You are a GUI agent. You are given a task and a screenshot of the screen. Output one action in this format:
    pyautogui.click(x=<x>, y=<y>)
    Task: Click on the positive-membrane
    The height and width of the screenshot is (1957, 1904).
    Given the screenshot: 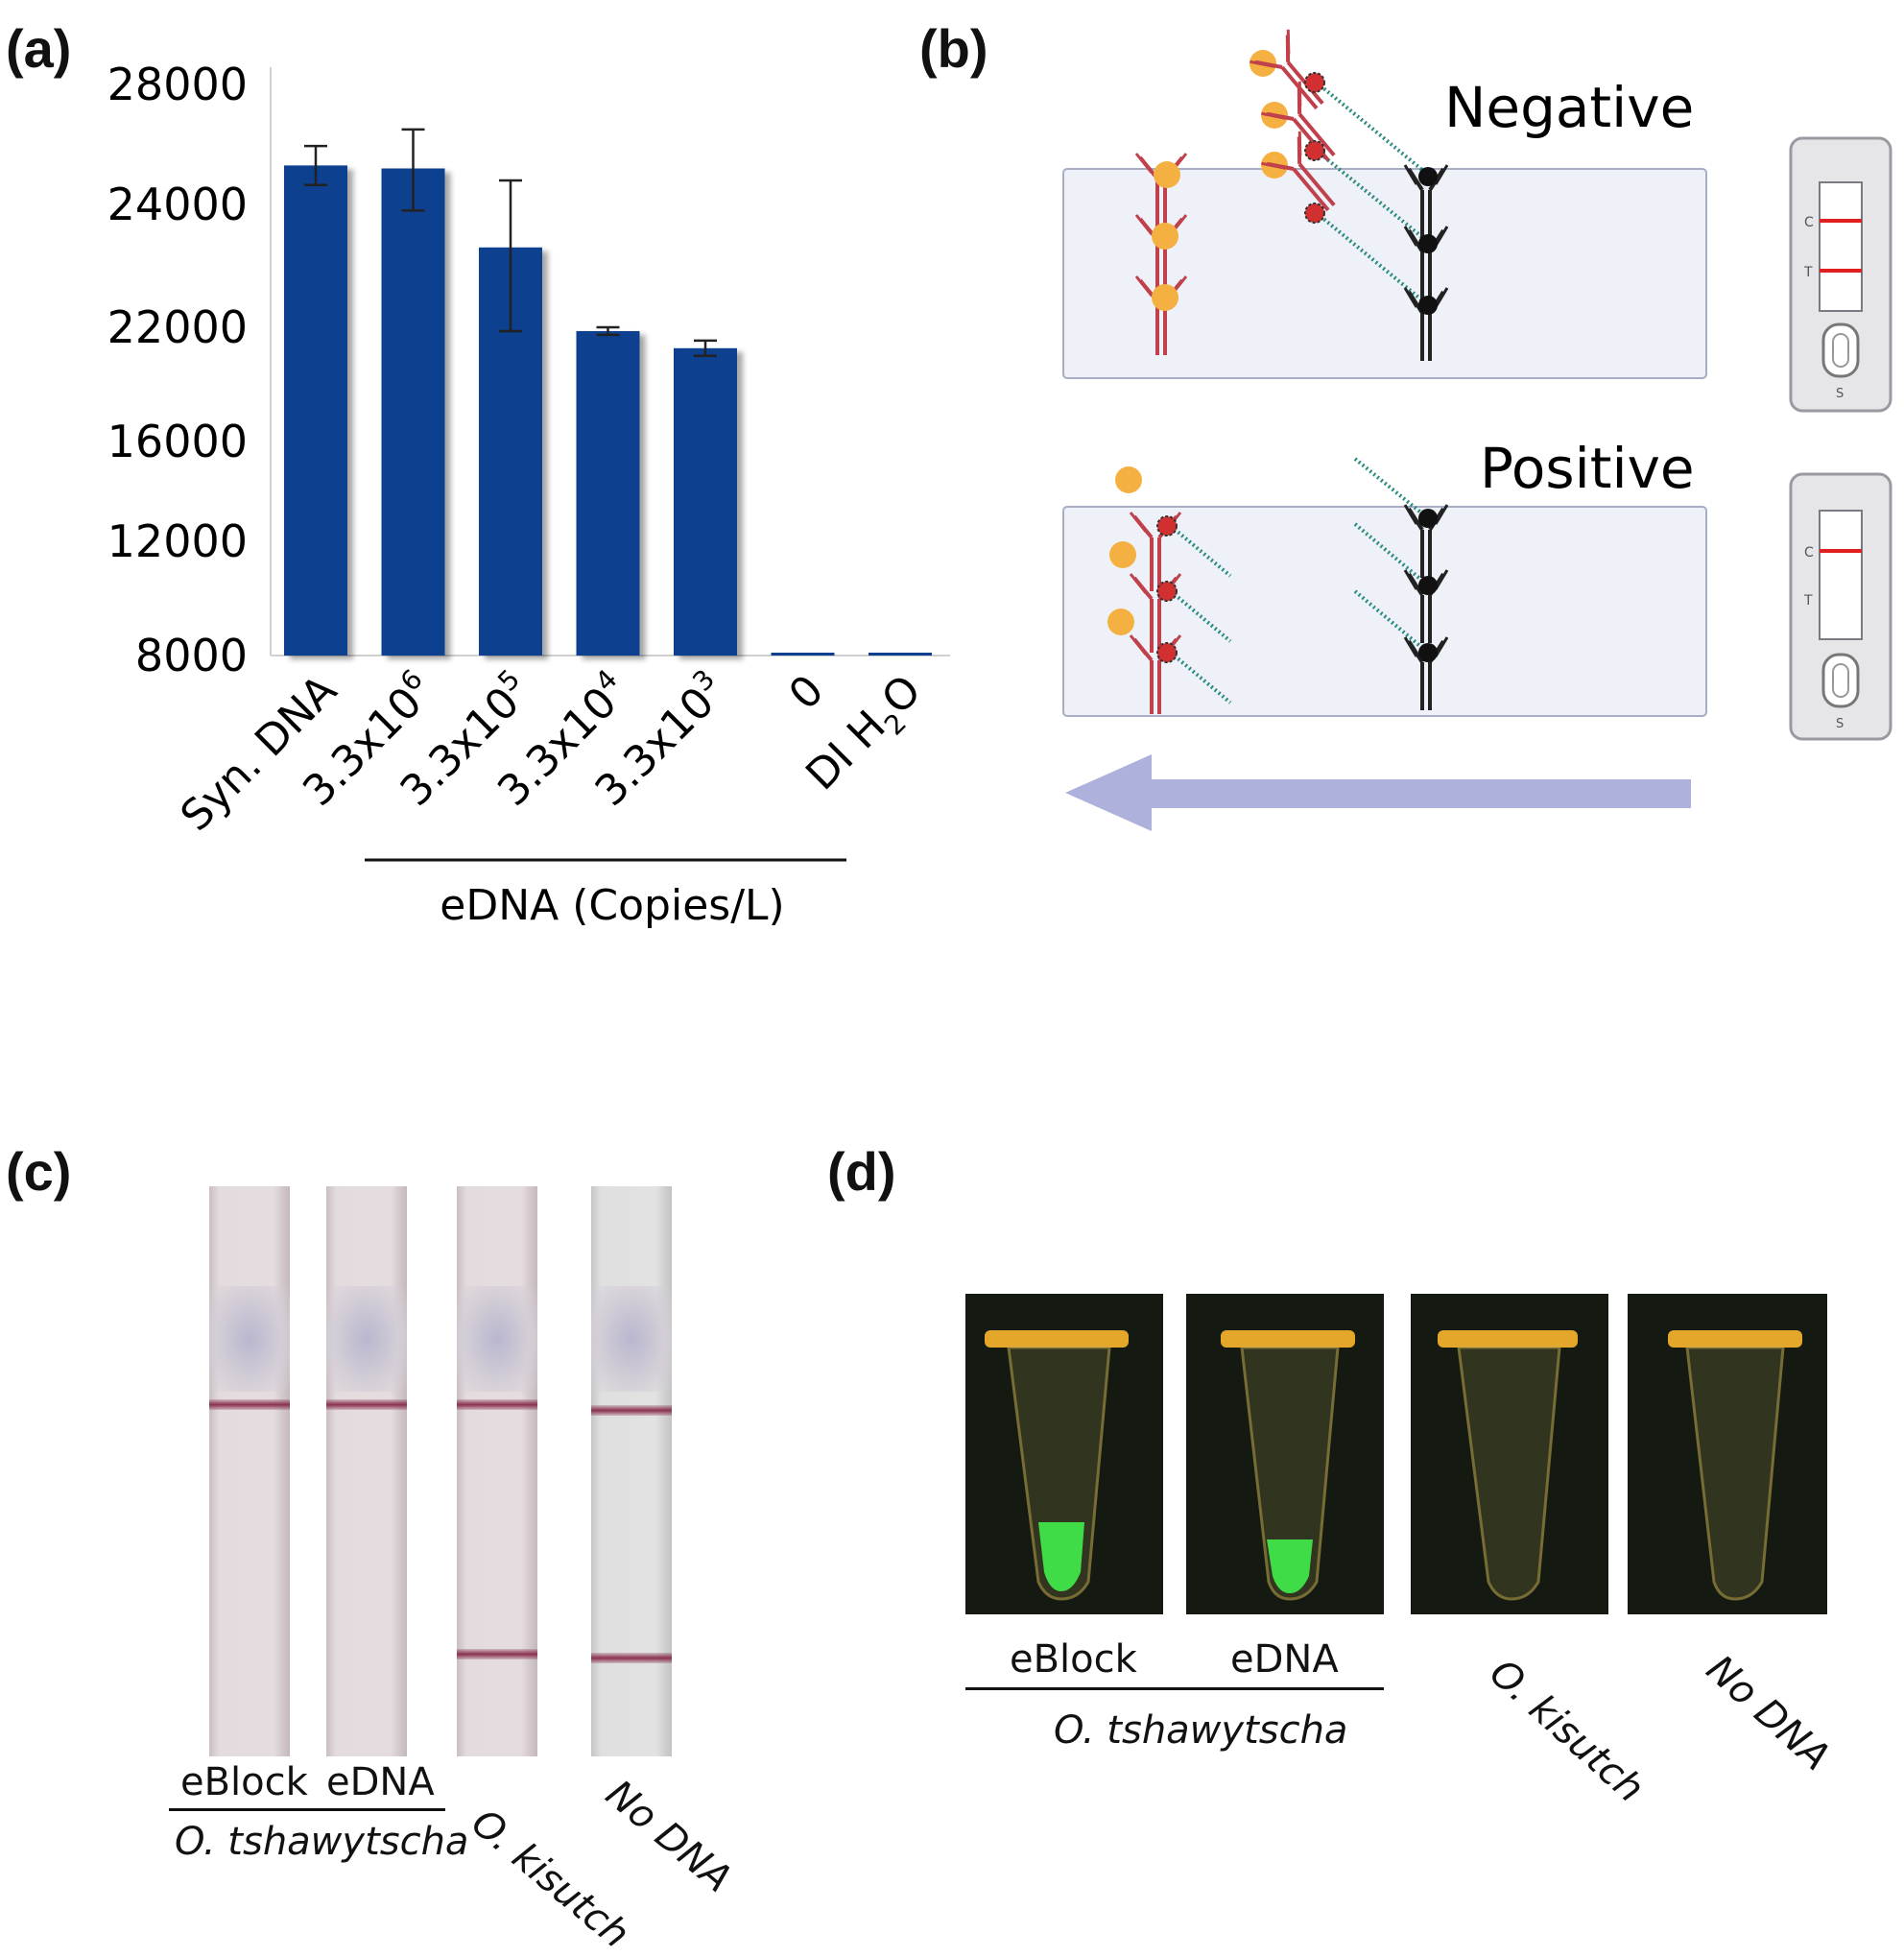 What is the action you would take?
    pyautogui.click(x=1385, y=611)
    